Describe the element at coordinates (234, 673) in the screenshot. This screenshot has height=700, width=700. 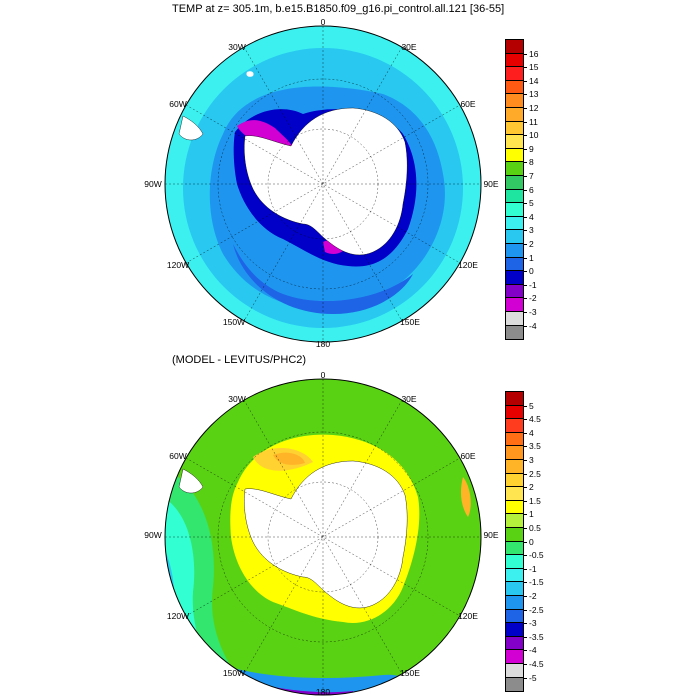
I see `panel2-label-150w: 150W` at that location.